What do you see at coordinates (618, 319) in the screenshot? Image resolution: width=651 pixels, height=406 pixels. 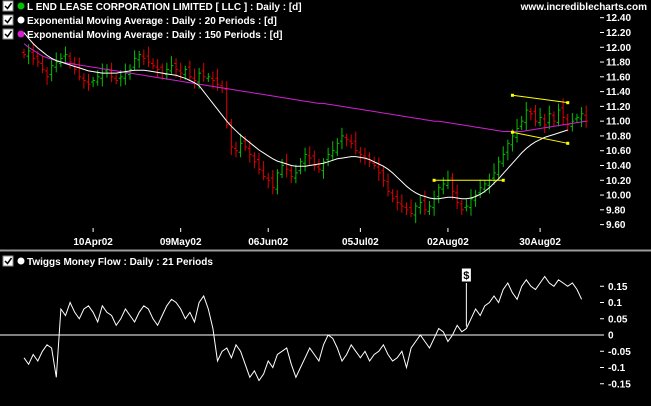 I see `tmf-tick-label: 0.05` at bounding box center [618, 319].